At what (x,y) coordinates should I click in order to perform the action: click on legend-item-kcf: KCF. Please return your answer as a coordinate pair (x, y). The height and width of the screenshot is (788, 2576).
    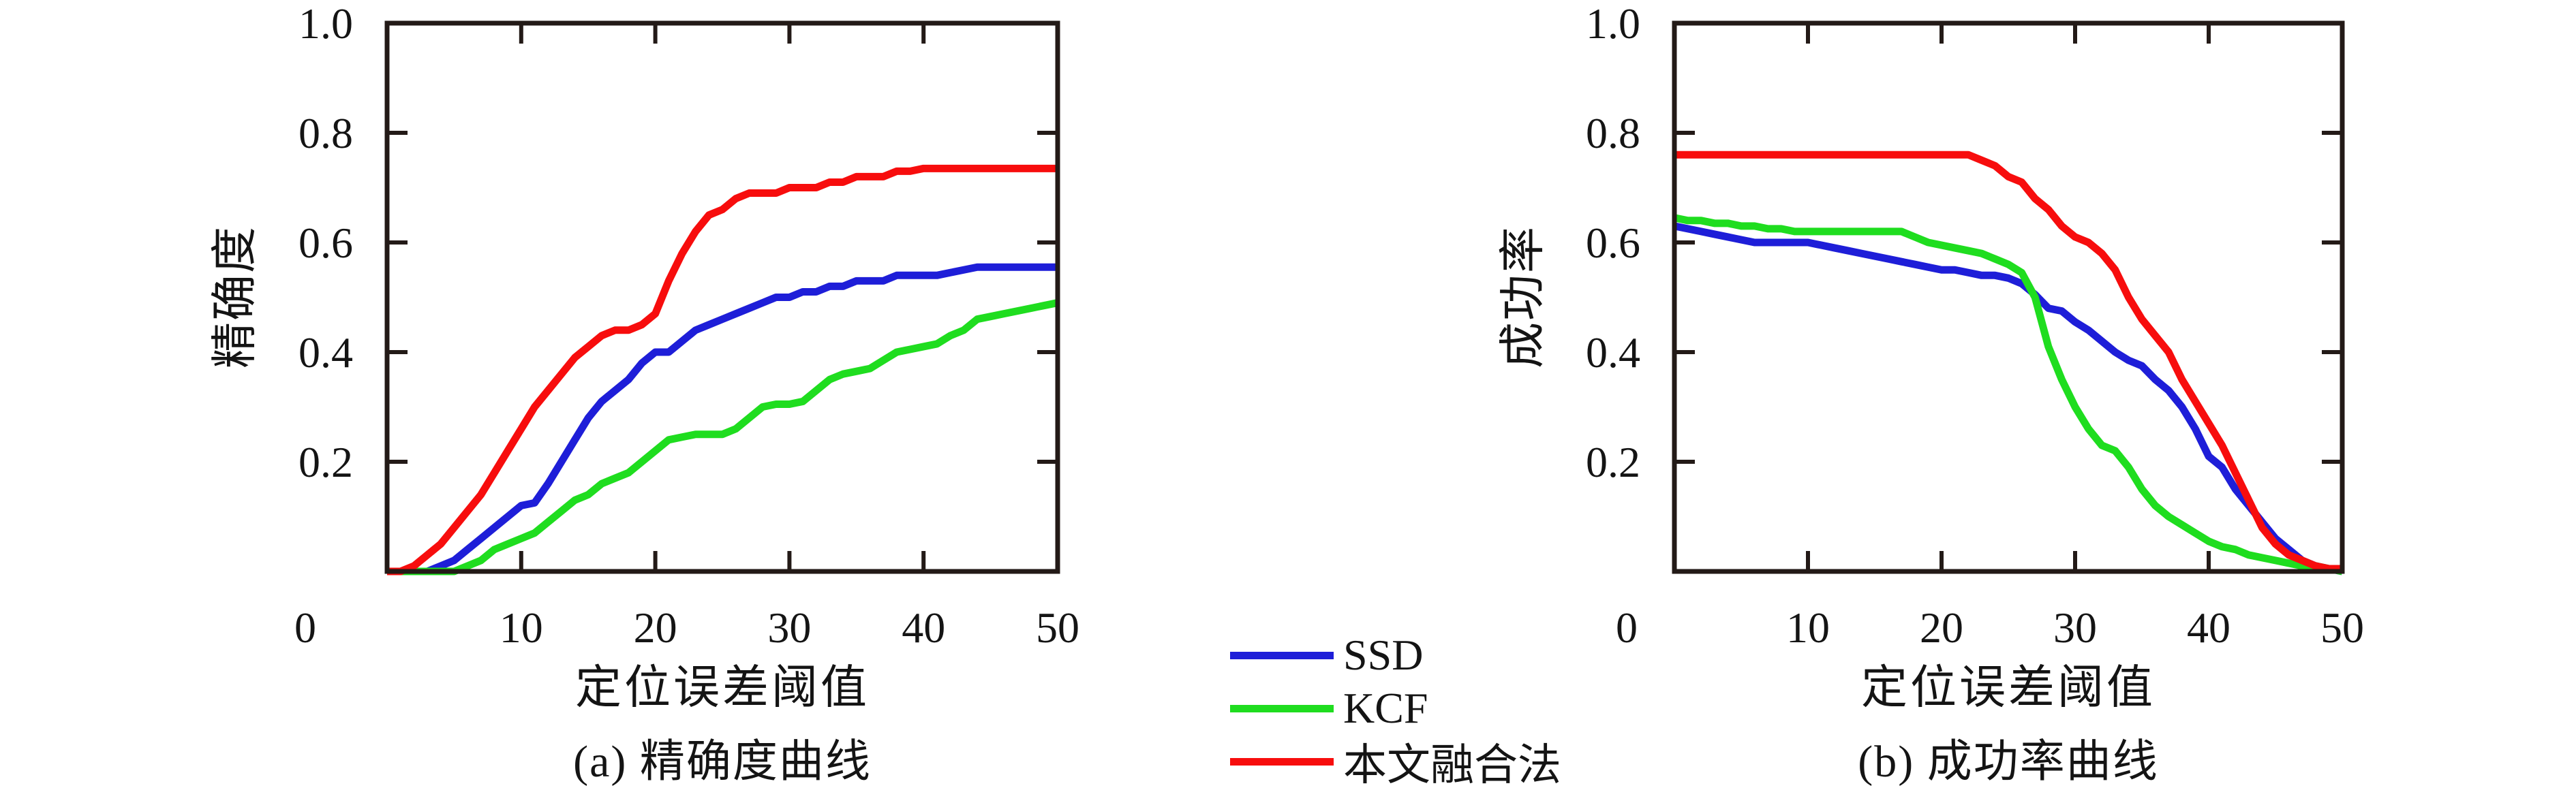
    Looking at the image, I should click on (1395, 709).